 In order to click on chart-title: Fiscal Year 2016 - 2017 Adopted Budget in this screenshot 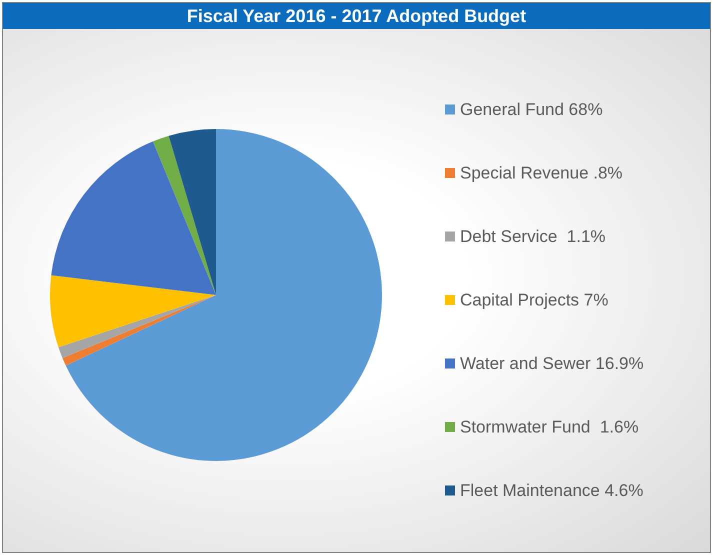, I will do `click(356, 16)`.